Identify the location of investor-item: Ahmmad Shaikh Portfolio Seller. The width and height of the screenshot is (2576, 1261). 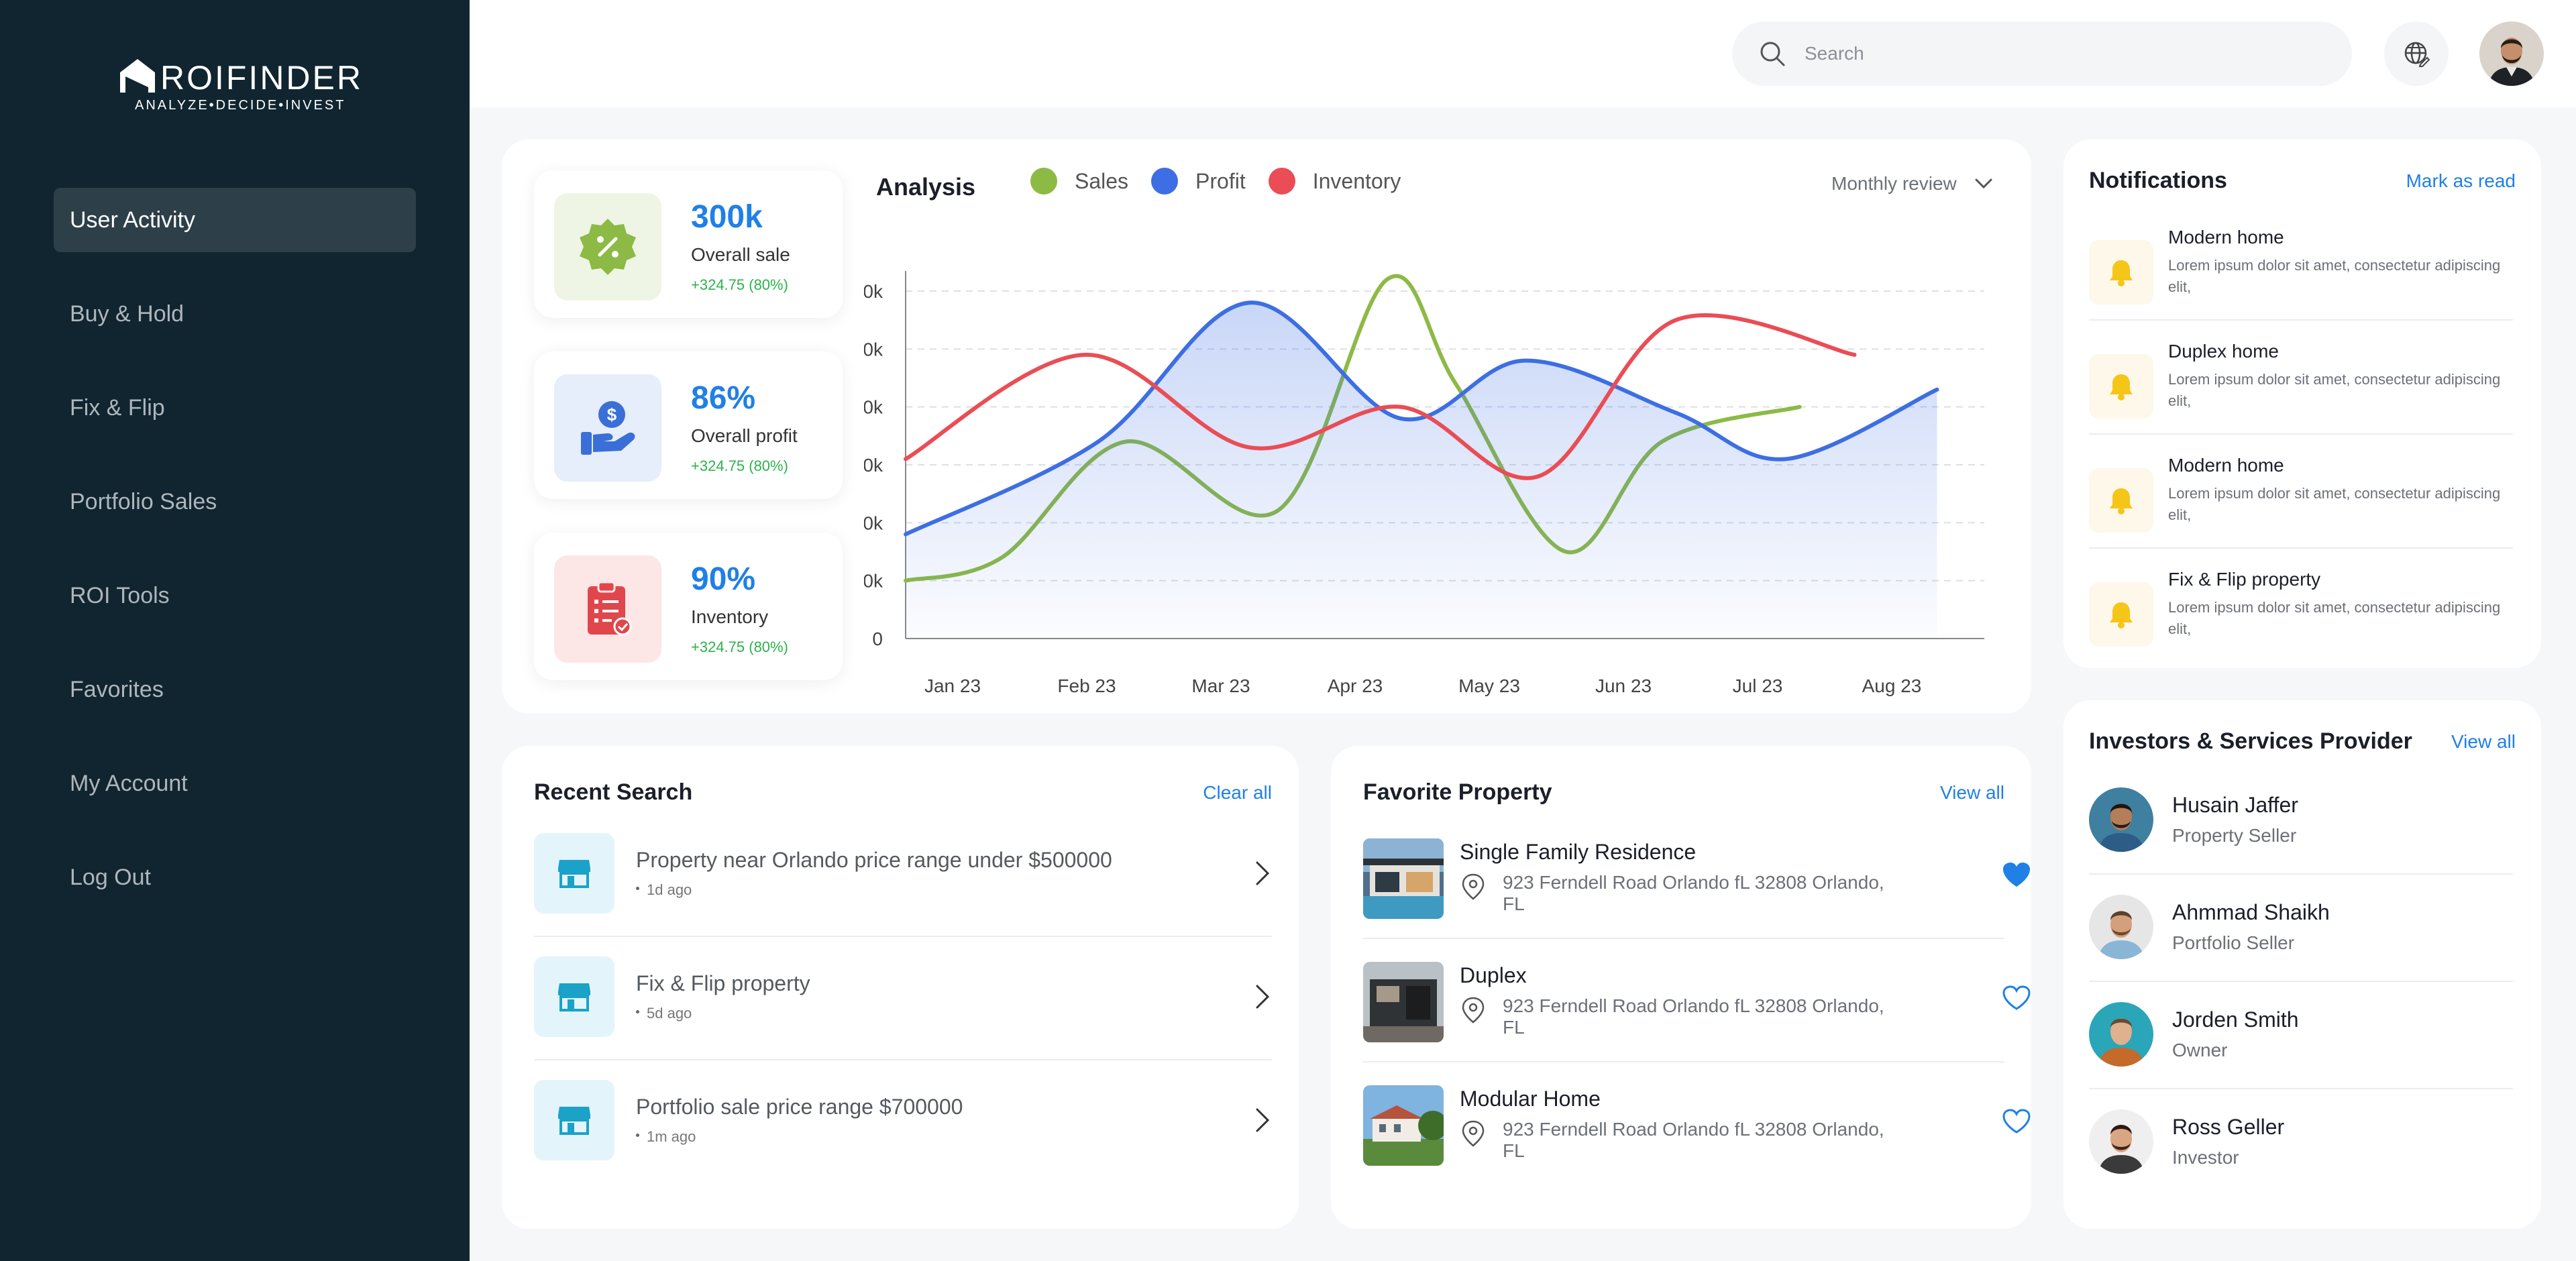
(2301, 928).